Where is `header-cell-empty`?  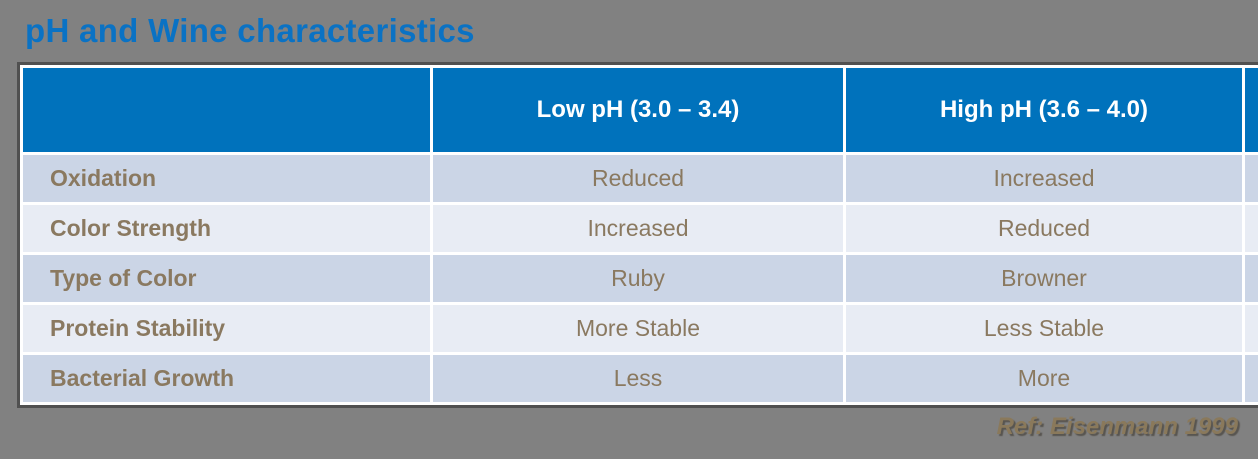
header-cell-empty is located at coordinates (226, 110).